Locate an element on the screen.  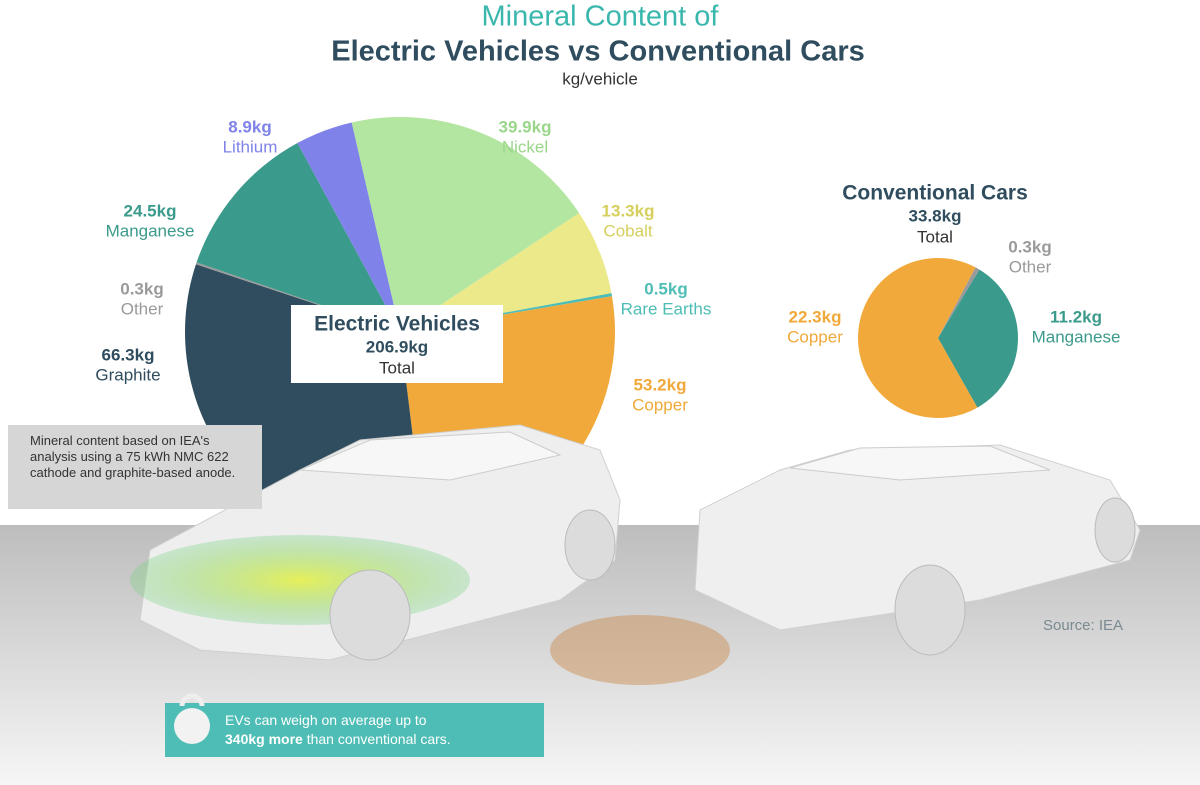
value-label: 22.3kg is located at coordinates (815, 316).